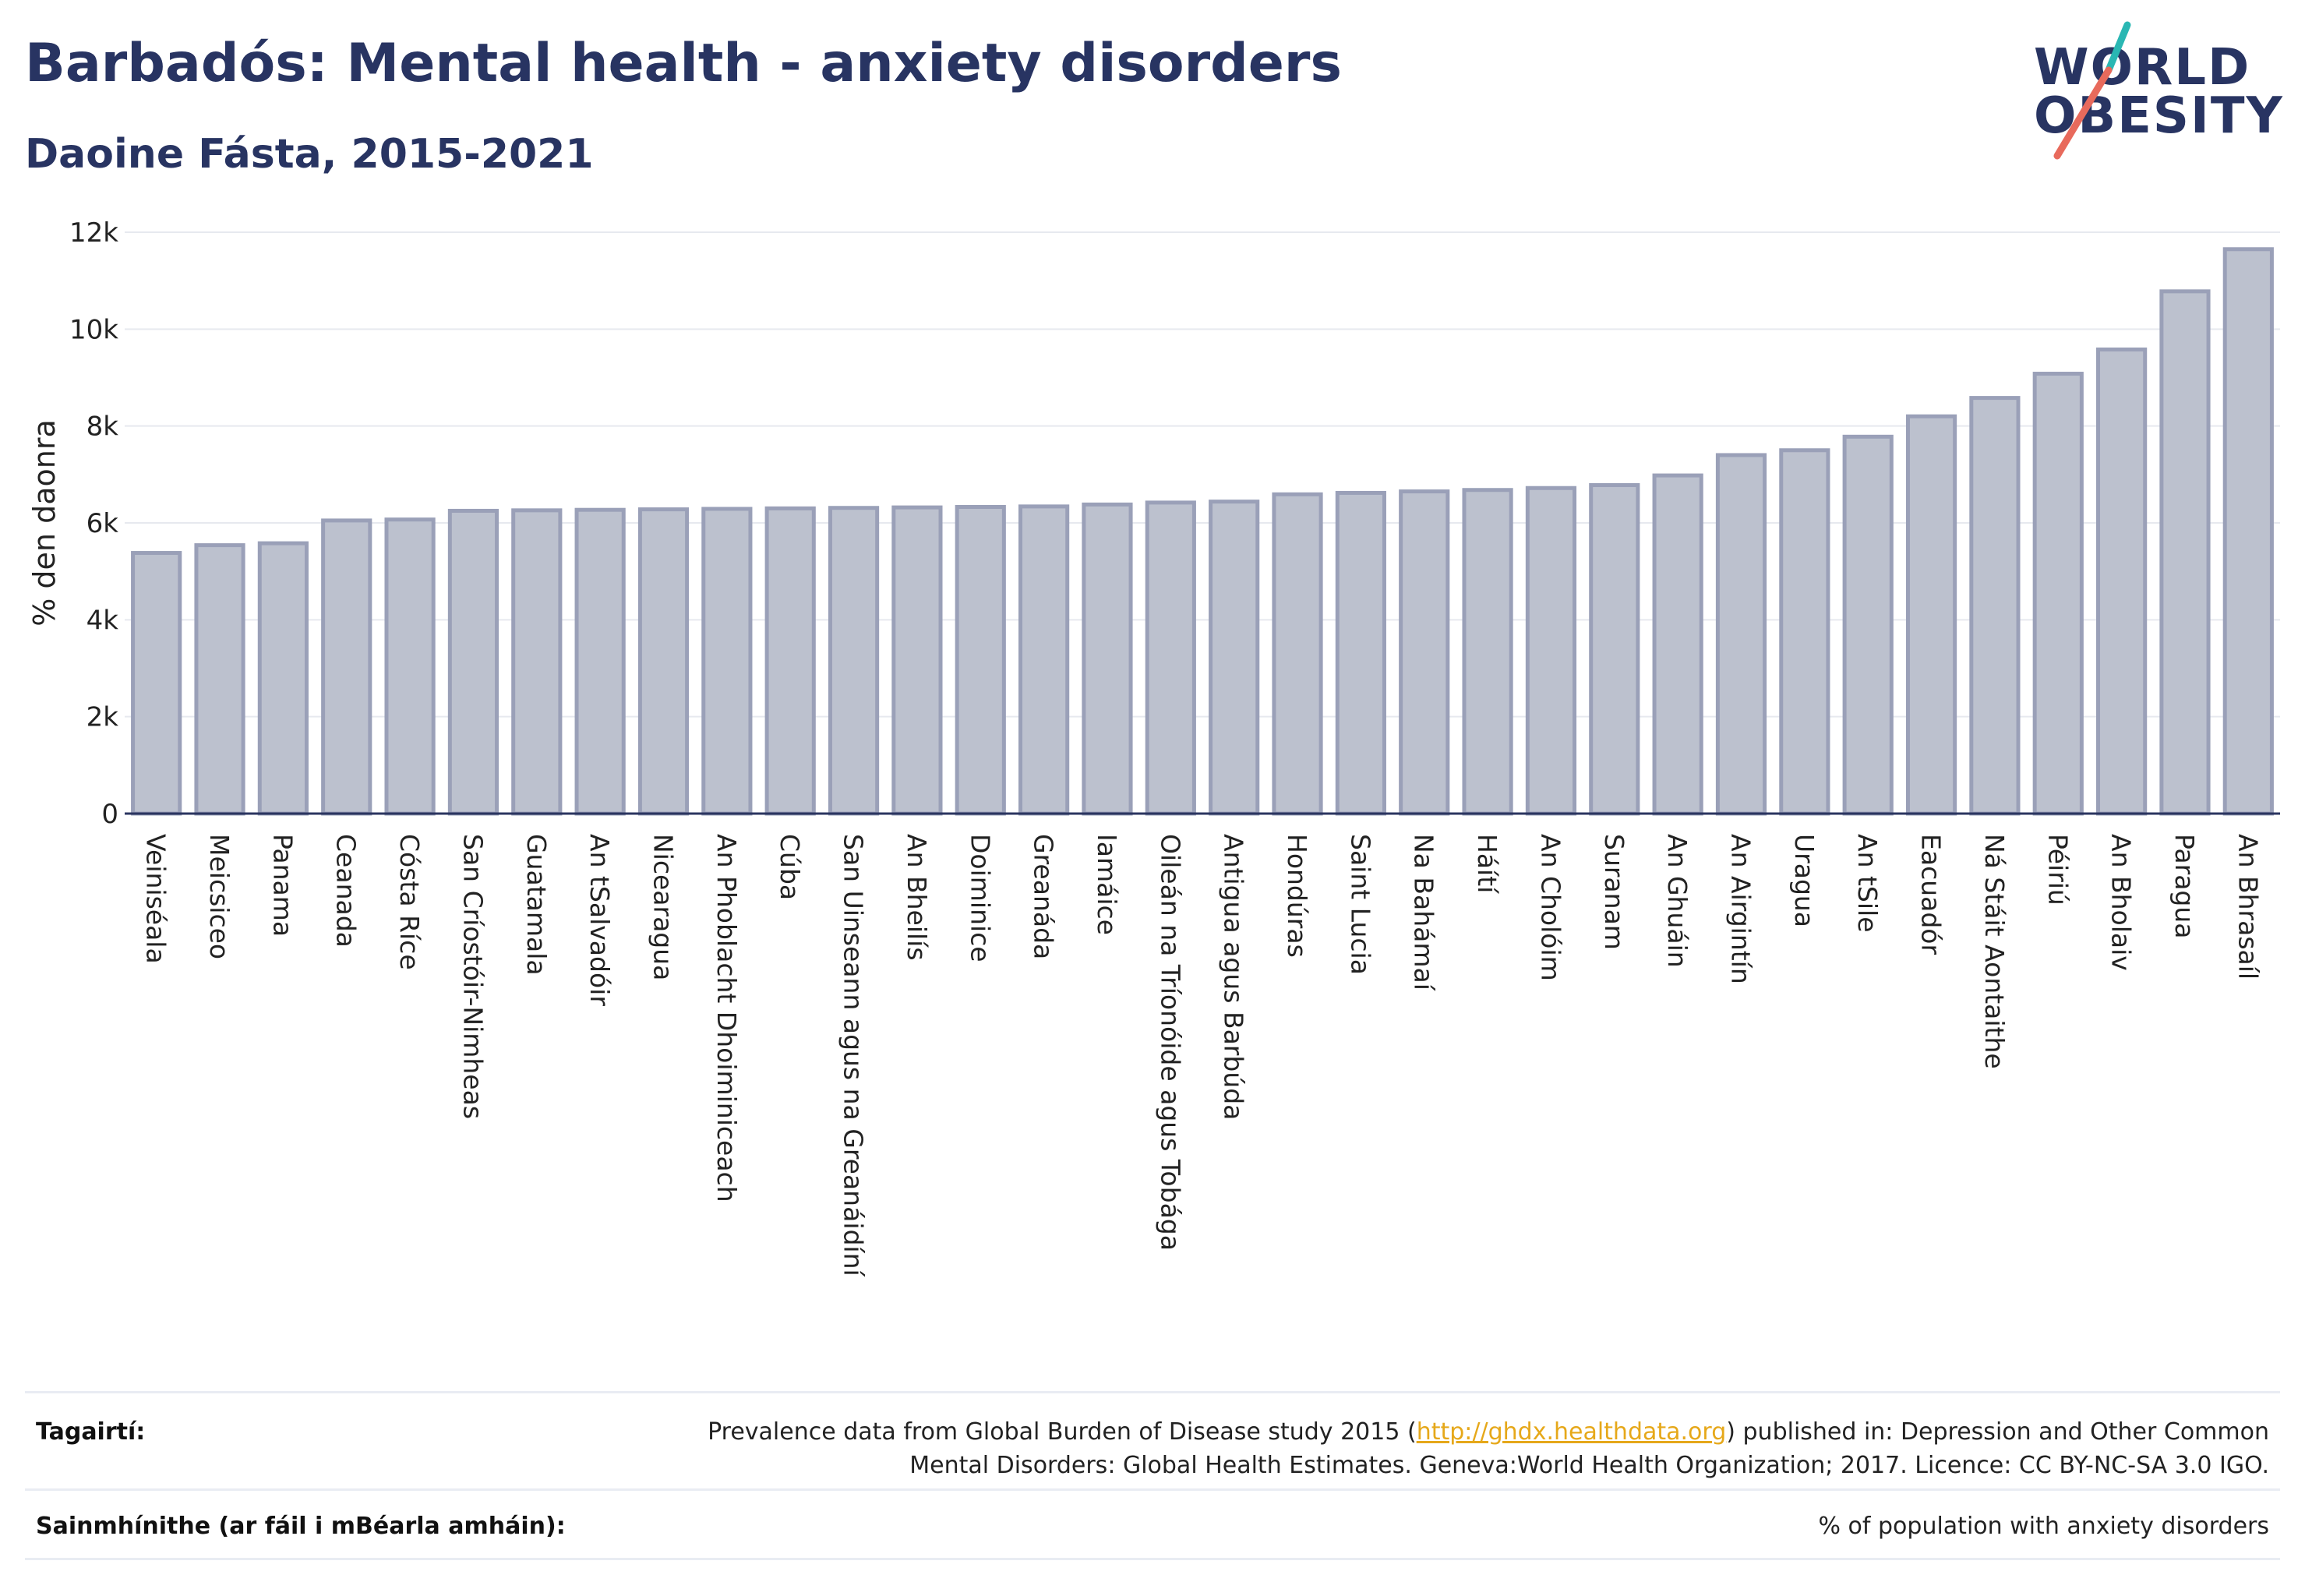 The image size is (2305, 1596). I want to click on y-axis-label: % den daonra, so click(44, 523).